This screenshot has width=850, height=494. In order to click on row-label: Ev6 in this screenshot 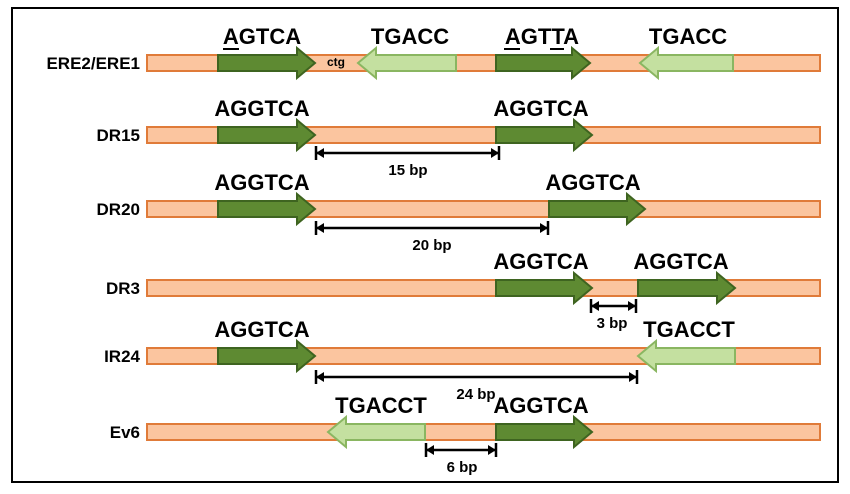, I will do `click(125, 432)`.